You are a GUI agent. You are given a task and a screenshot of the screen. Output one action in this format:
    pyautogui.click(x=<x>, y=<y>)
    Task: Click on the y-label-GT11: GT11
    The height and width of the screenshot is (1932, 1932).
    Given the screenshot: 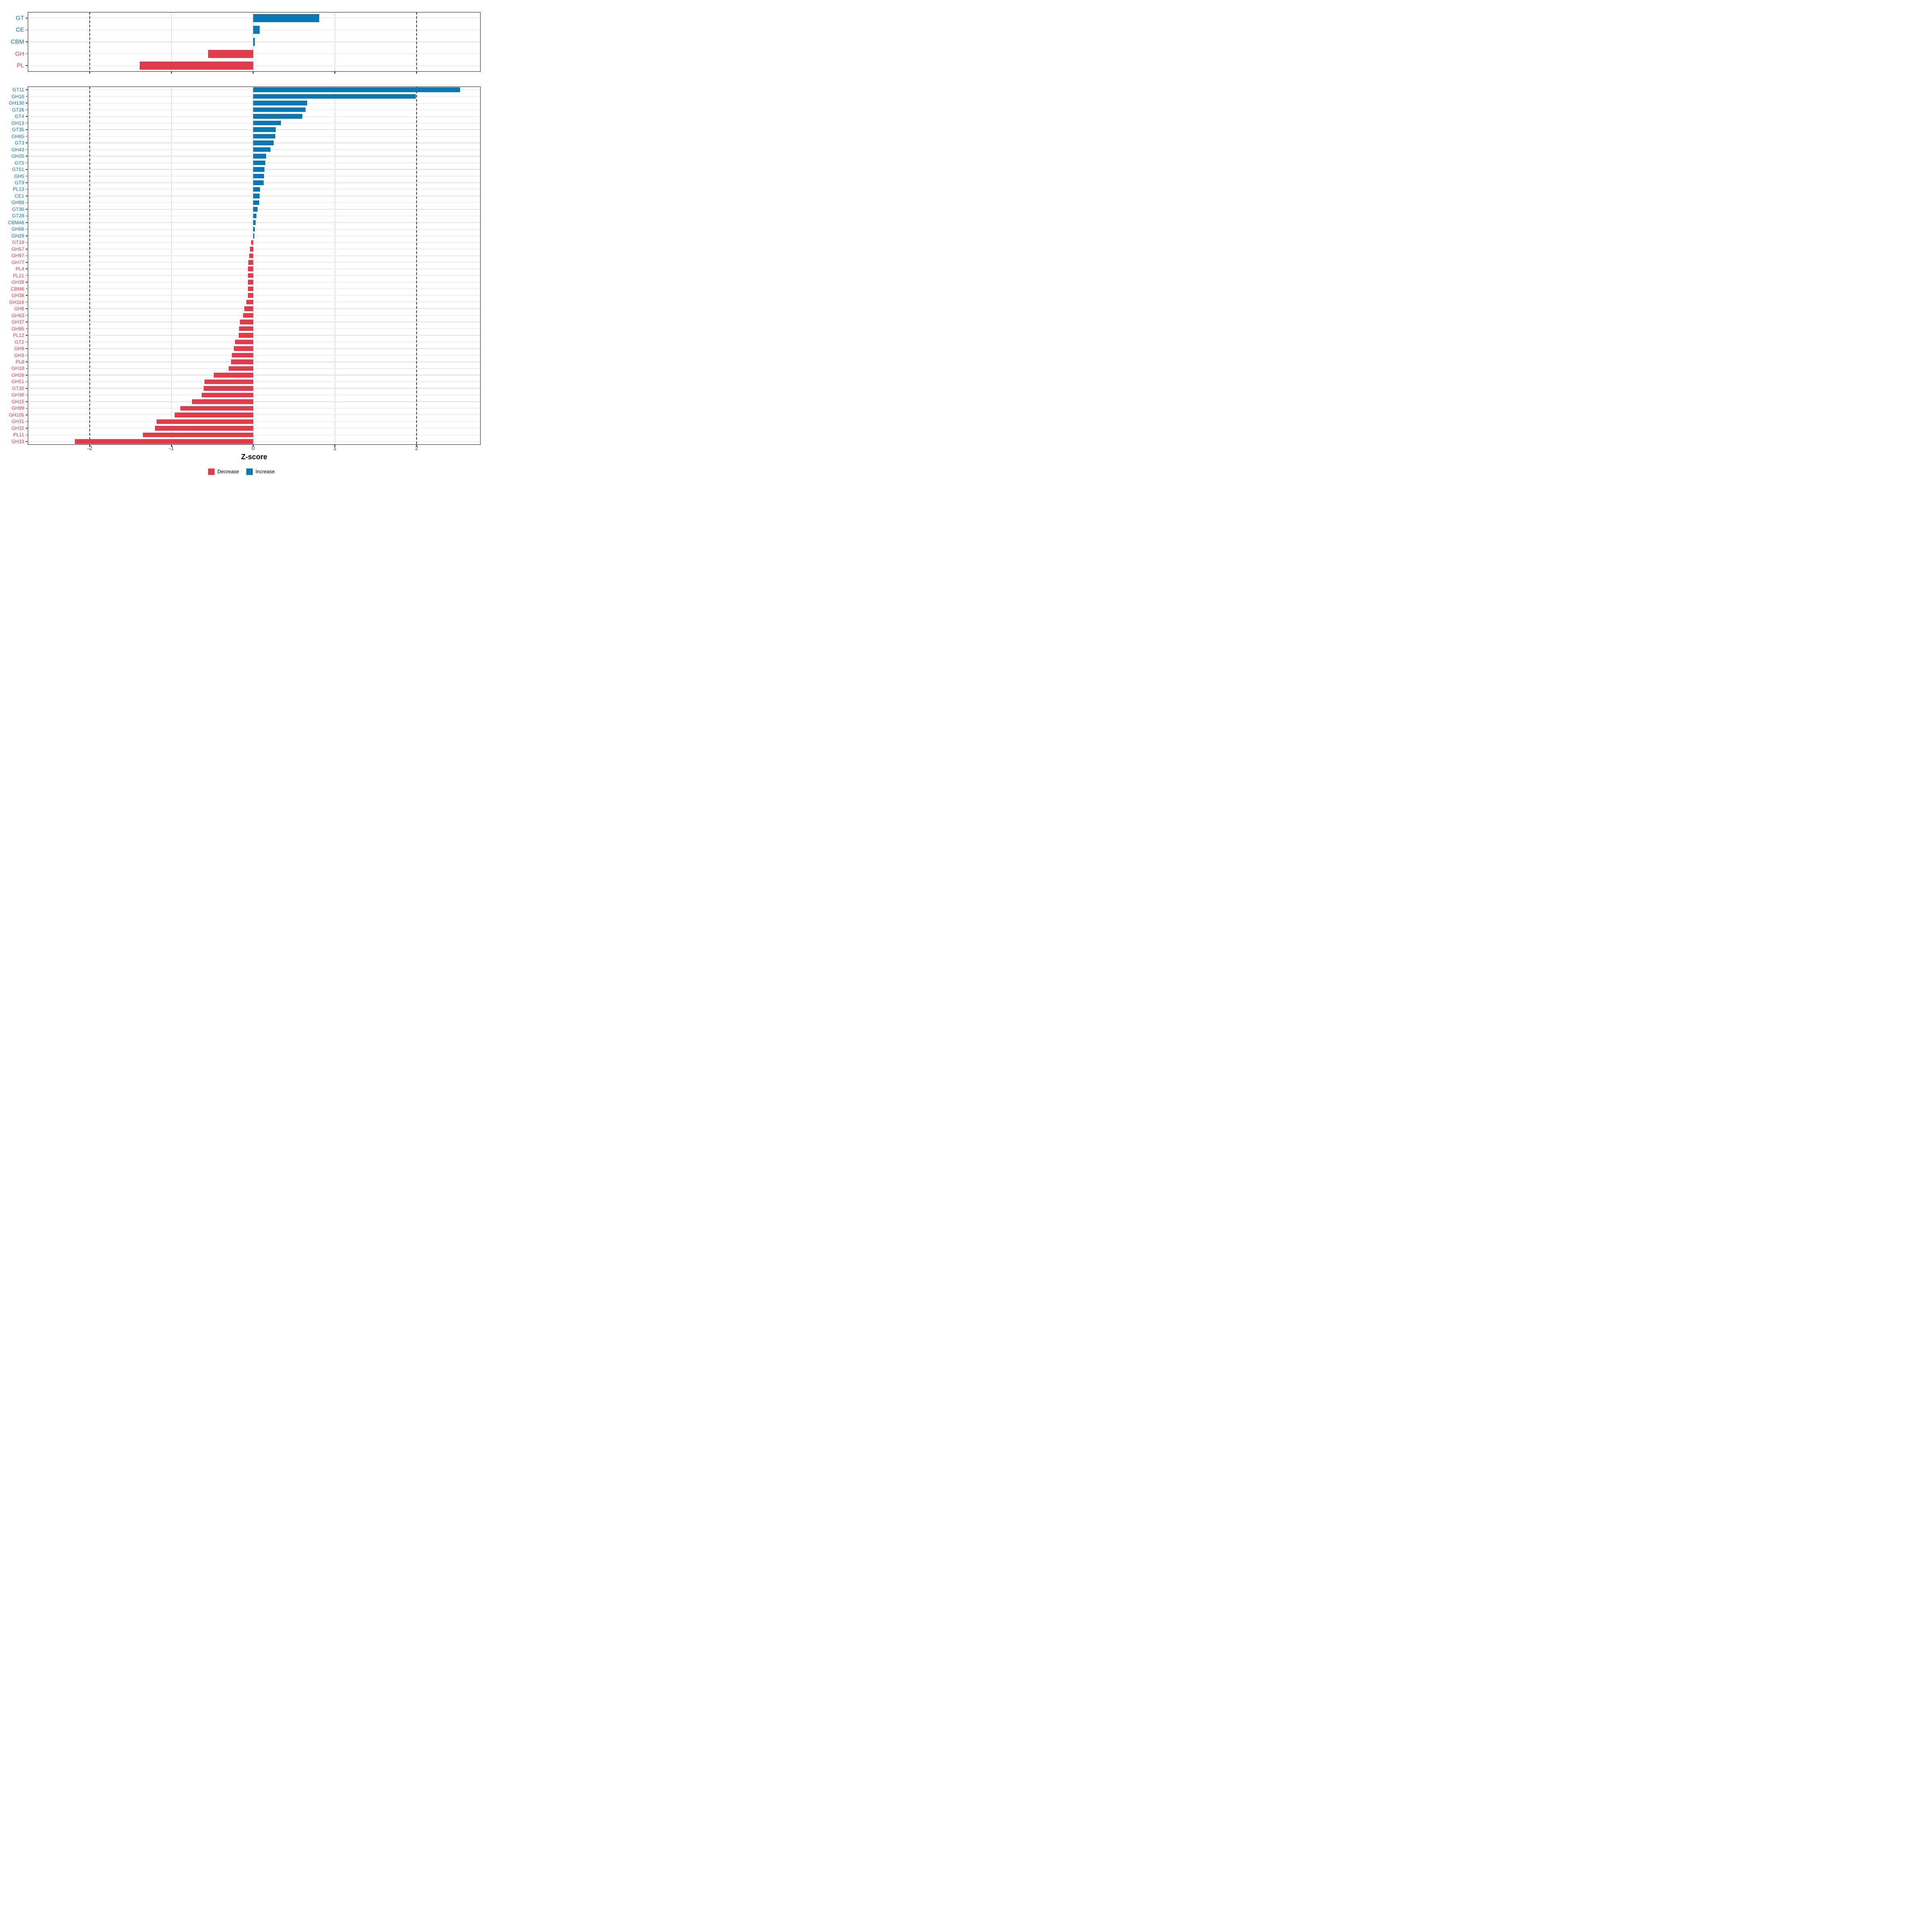 What is the action you would take?
    pyautogui.click(x=18, y=90)
    